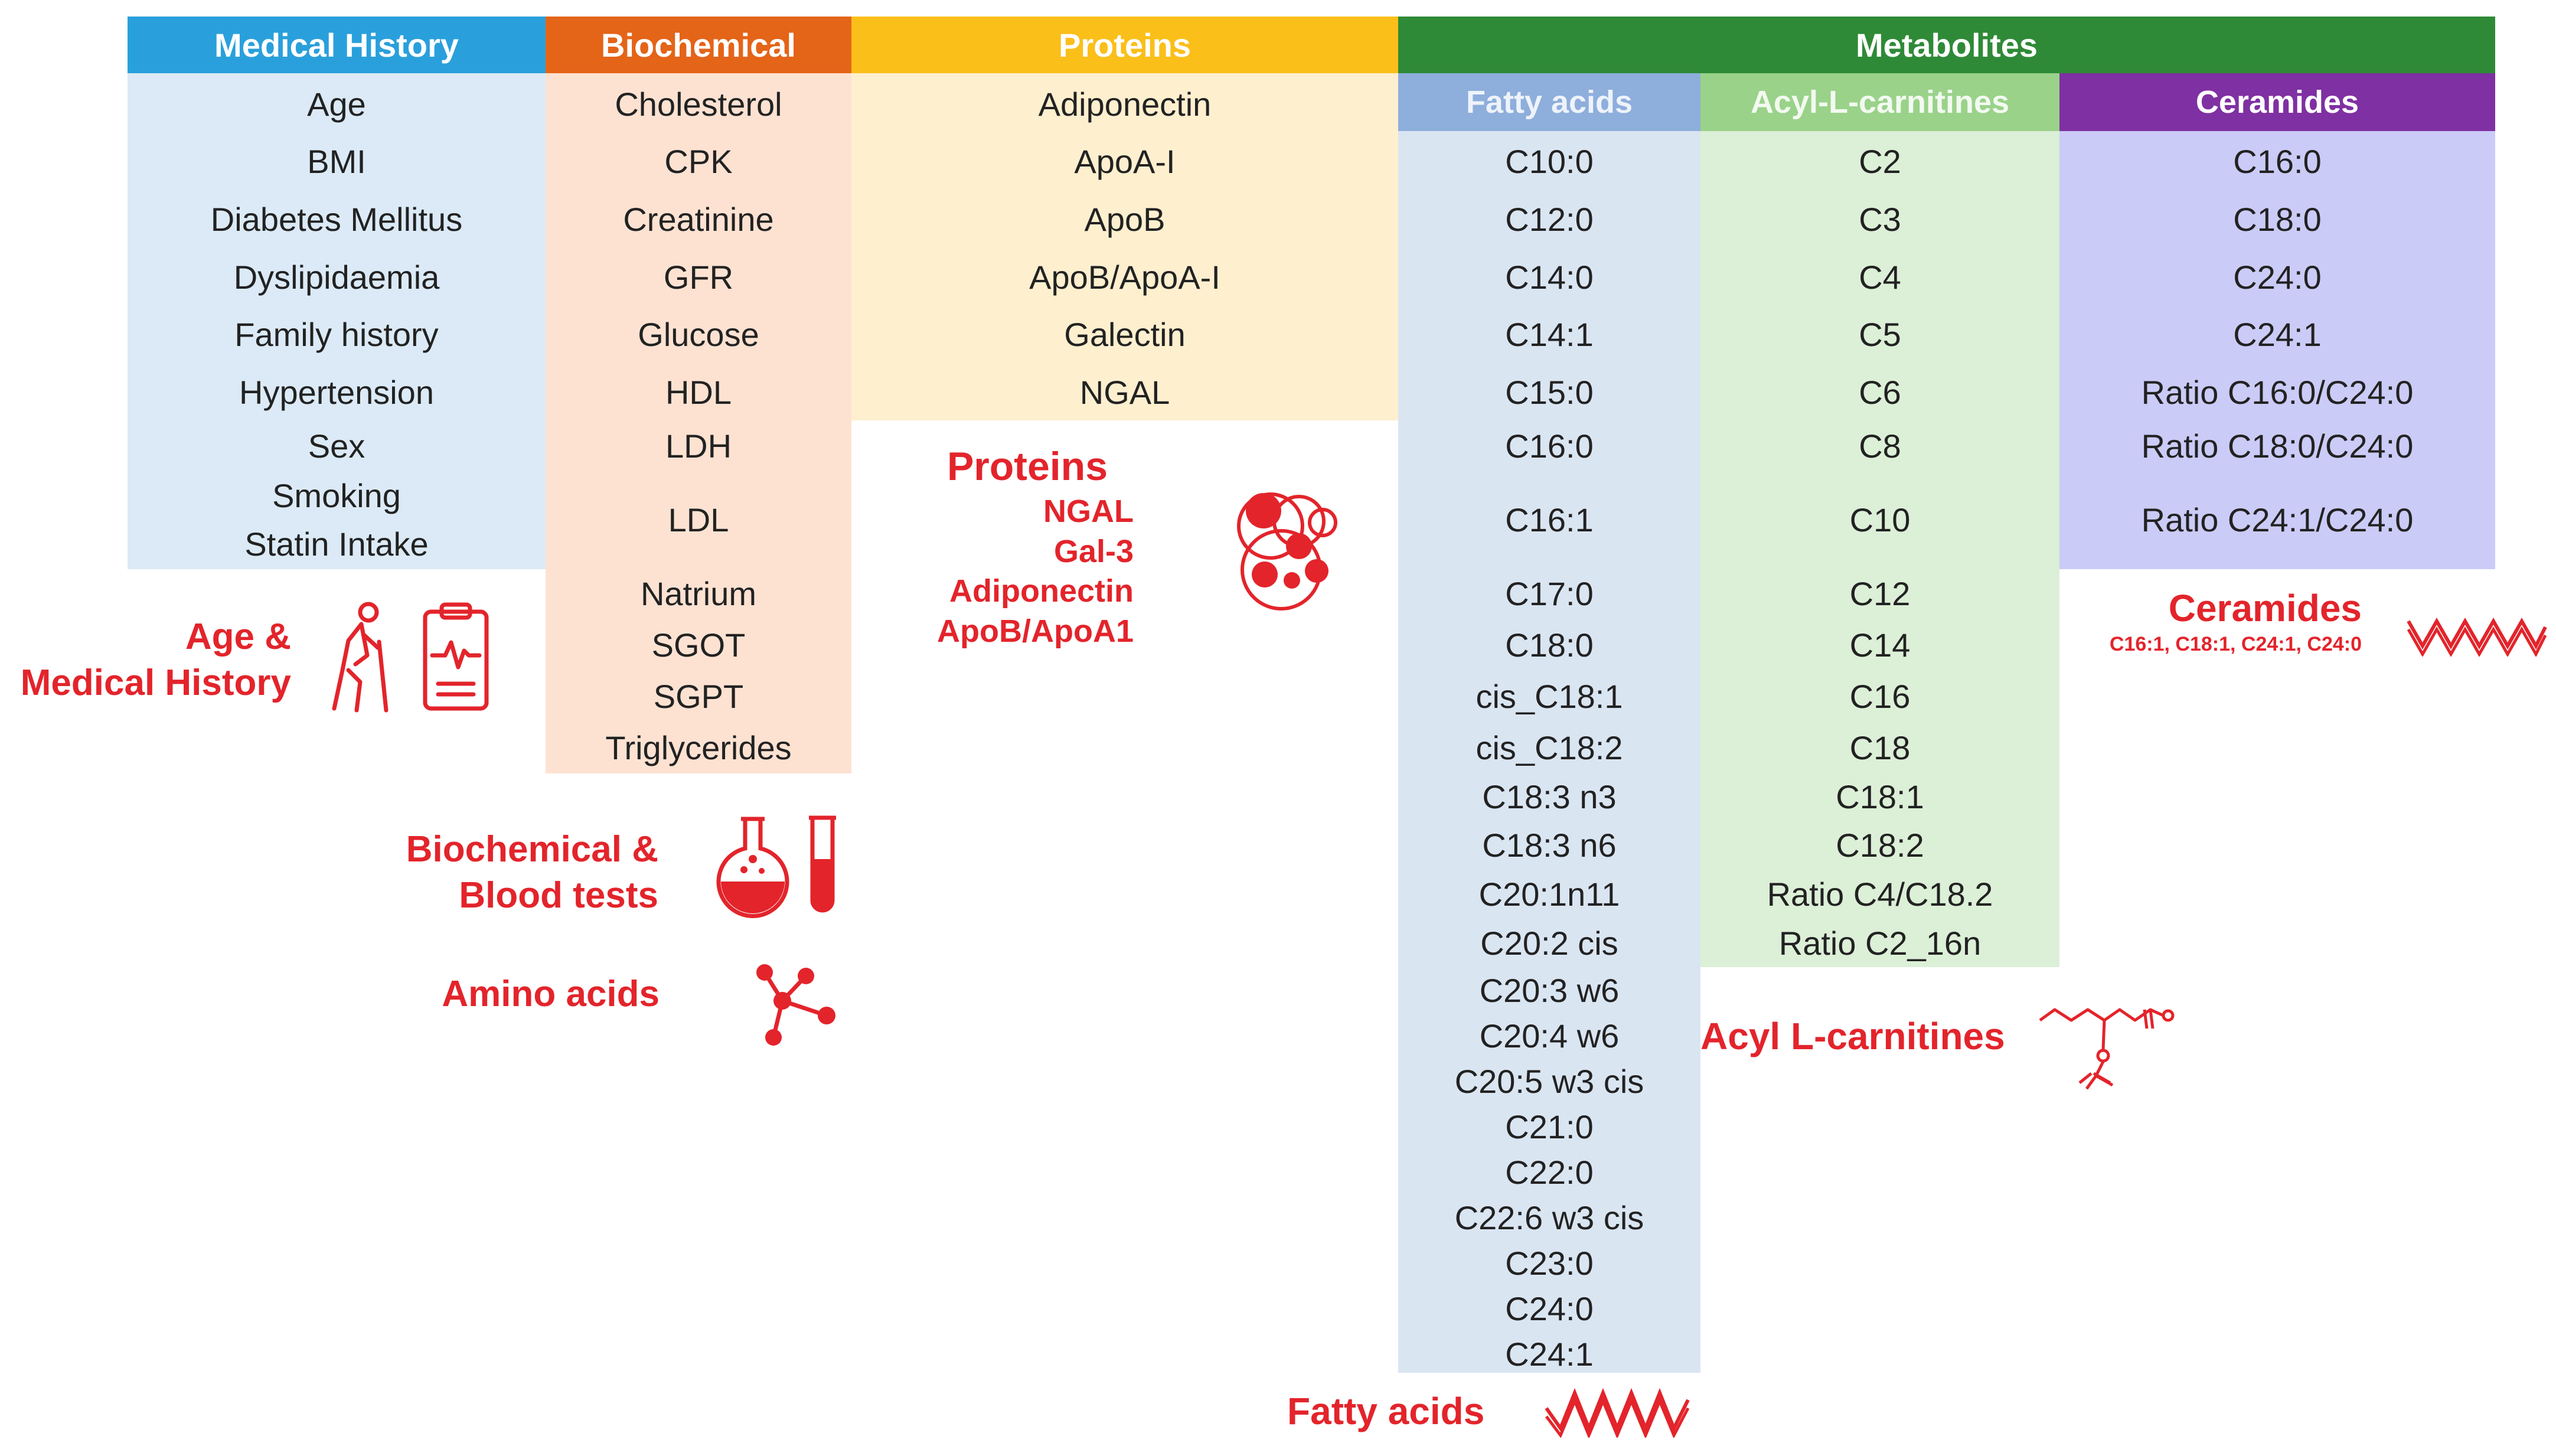 The height and width of the screenshot is (1456, 2556). What do you see at coordinates (1549, 645) in the screenshot?
I see `fatty-acid-item: C18:0` at bounding box center [1549, 645].